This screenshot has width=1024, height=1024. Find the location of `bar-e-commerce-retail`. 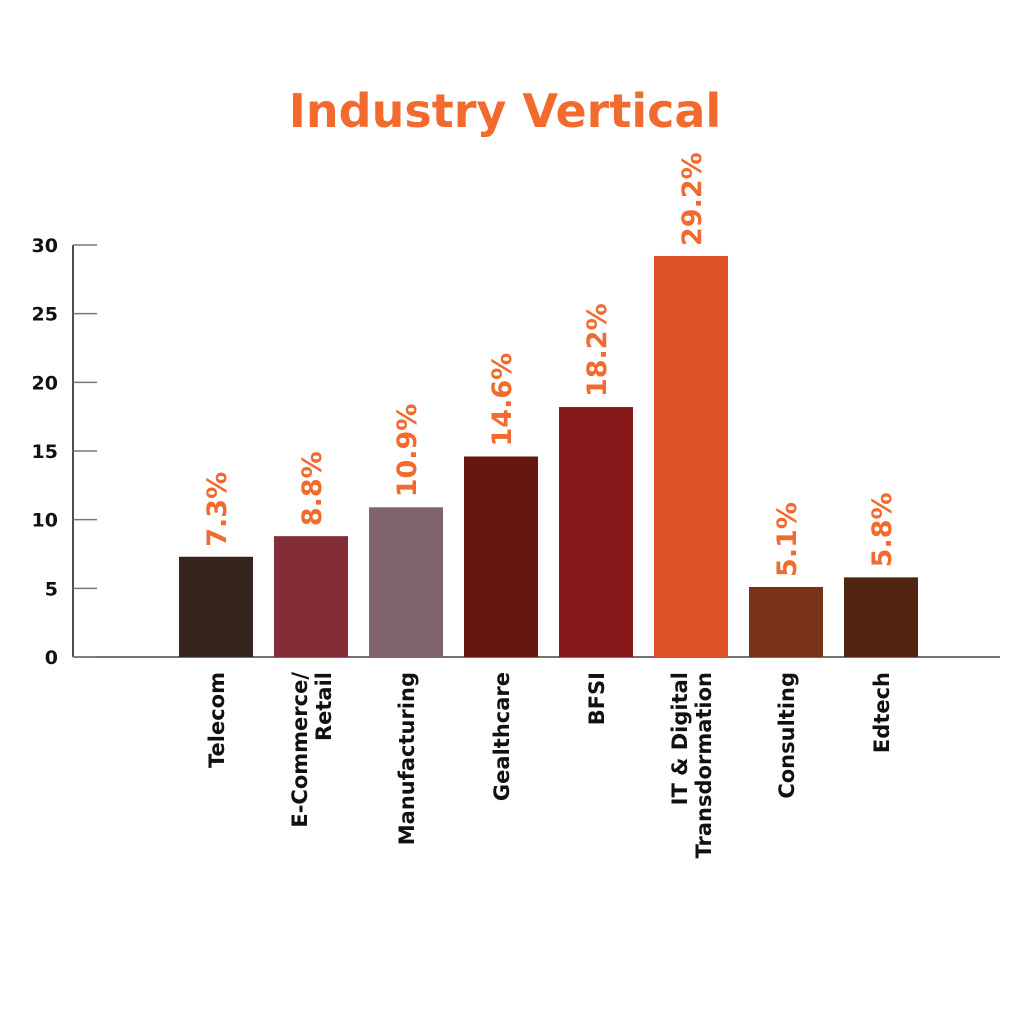

bar-e-commerce-retail is located at coordinates (311, 596).